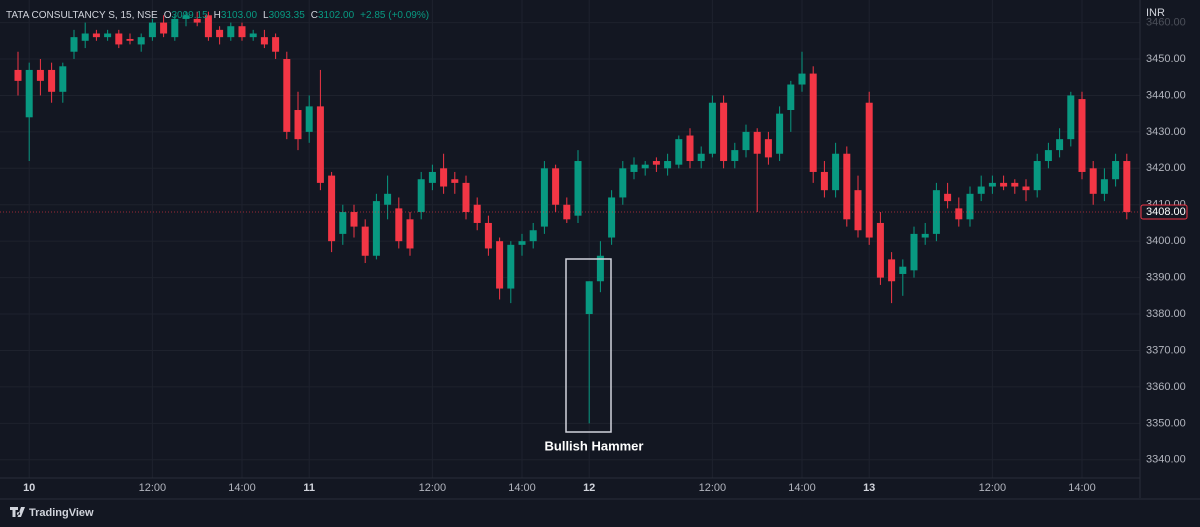 The height and width of the screenshot is (527, 1200). I want to click on header-item: 3102.00, so click(336, 15).